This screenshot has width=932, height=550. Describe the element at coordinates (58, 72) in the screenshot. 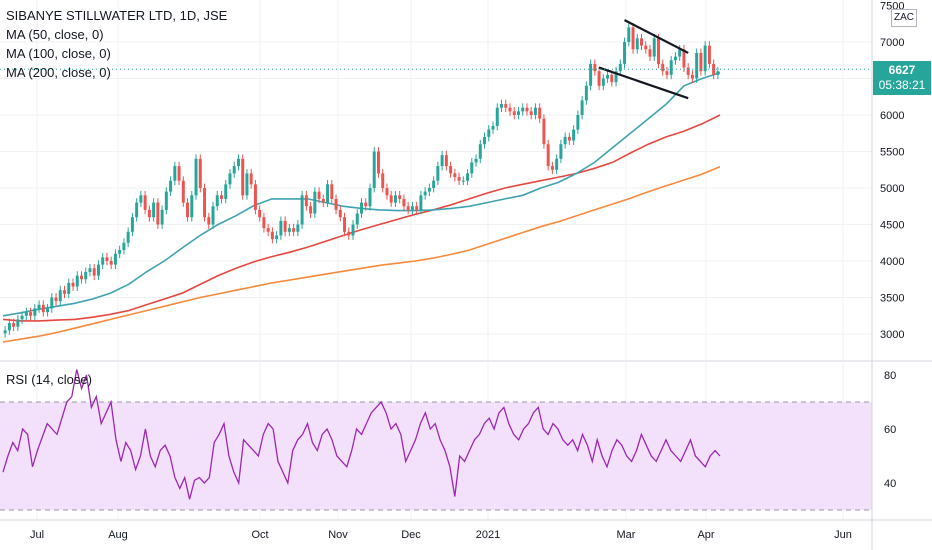

I see `ma200-legend: MA (200, close, 0)` at that location.